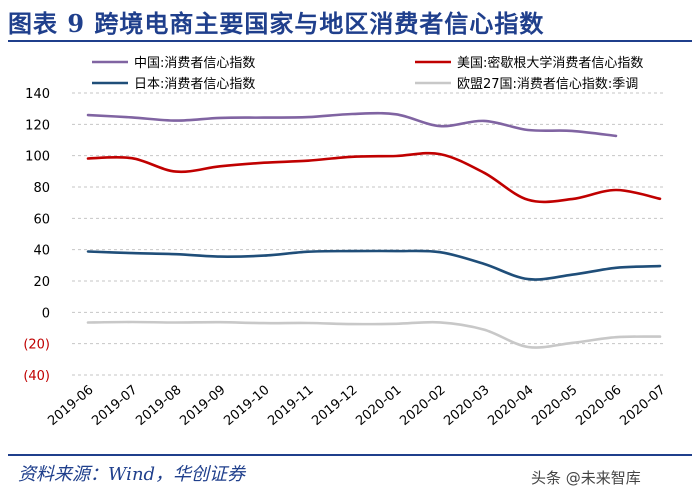 Image resolution: width=700 pixels, height=497 pixels. What do you see at coordinates (290, 406) in the screenshot?
I see `x-tick-label: 2019-11` at bounding box center [290, 406].